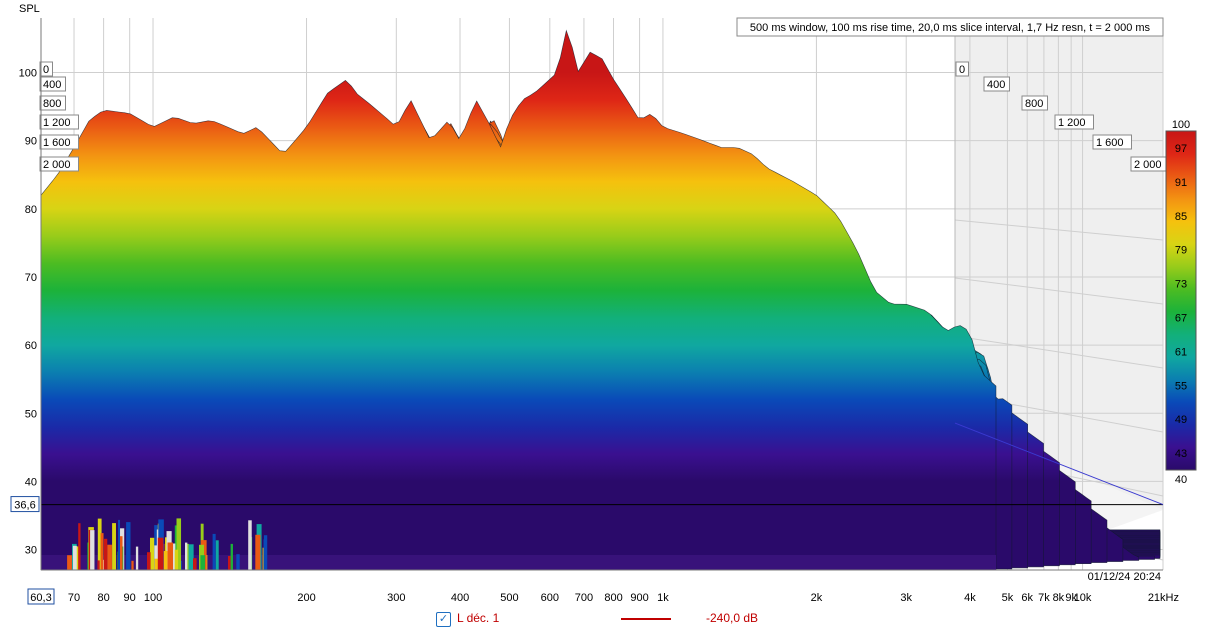 This screenshot has height=631, width=1221. I want to click on time-label-left: 1 200, so click(57, 123).